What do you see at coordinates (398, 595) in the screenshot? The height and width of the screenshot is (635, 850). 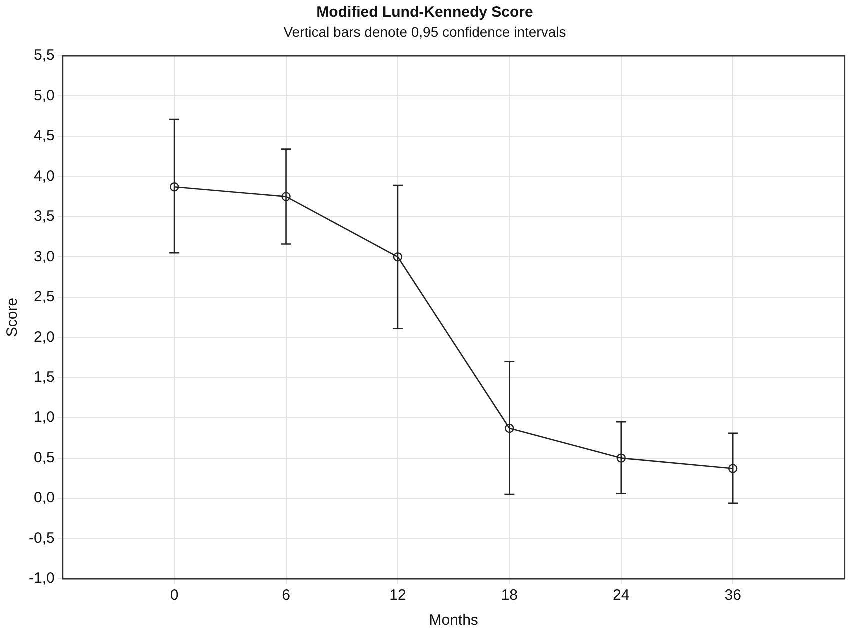 I see `x-tick-label: 12` at bounding box center [398, 595].